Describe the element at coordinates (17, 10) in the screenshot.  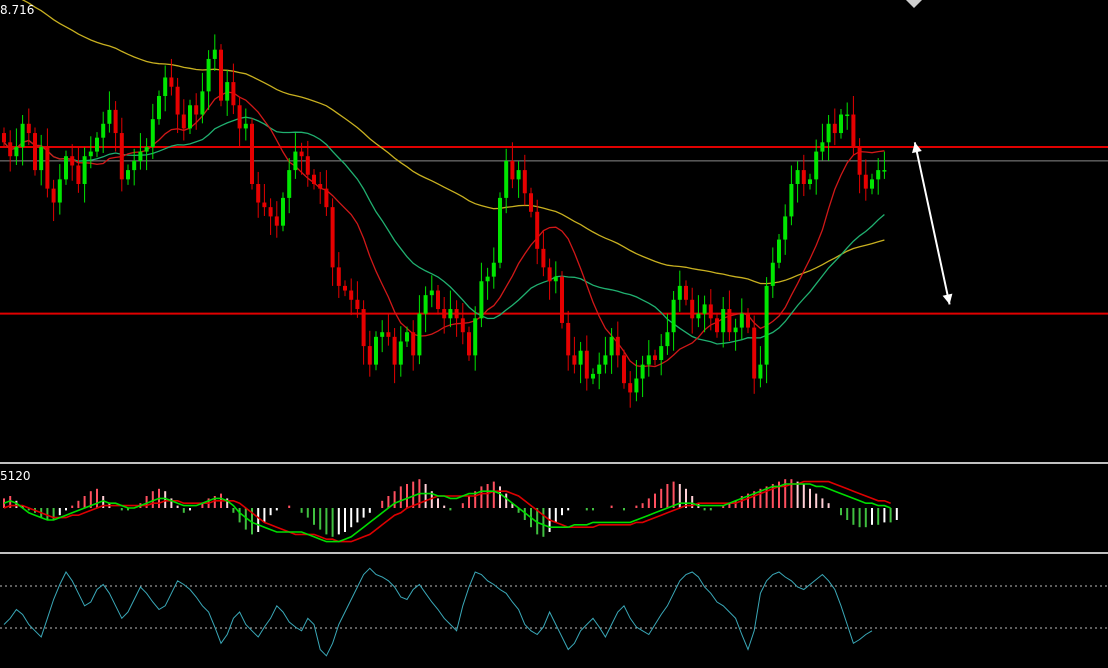
I see `price-scale-label: 8.716` at that location.